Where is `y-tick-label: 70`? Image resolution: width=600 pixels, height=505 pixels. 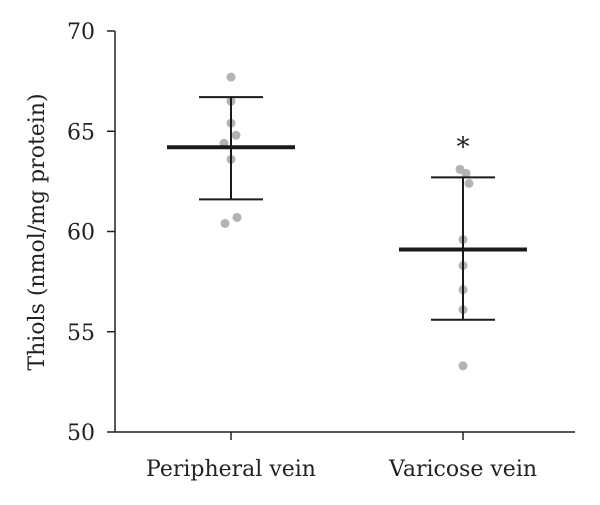
y-tick-label: 70 is located at coordinates (81, 32).